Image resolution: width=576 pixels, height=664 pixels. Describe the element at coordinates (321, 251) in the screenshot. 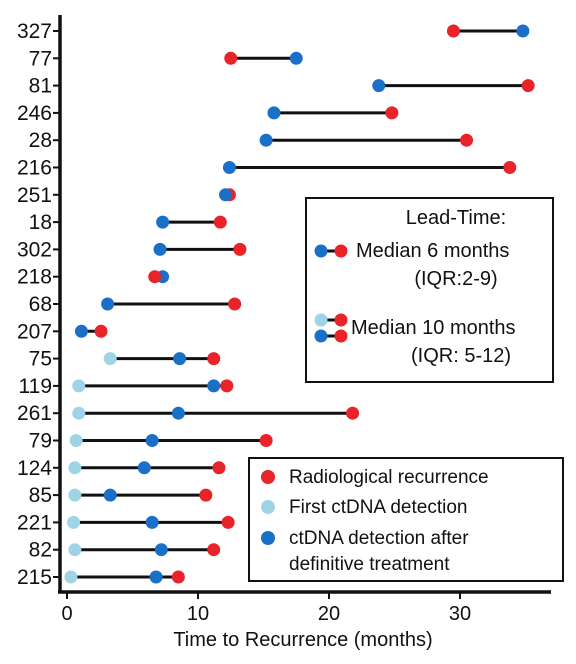

I see `lead-time-marker1-ctdna-after` at that location.